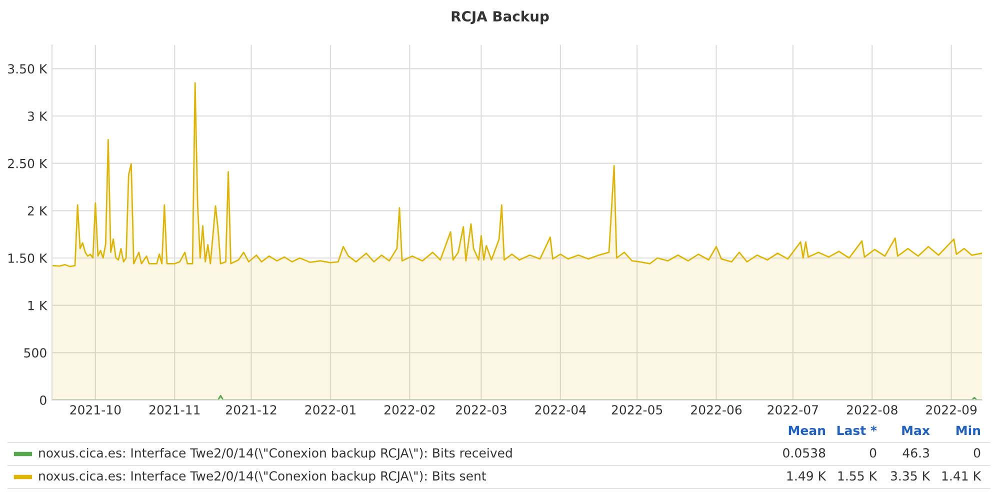  What do you see at coordinates (28, 258) in the screenshot?
I see `y-tick-label: 1.50 K` at bounding box center [28, 258].